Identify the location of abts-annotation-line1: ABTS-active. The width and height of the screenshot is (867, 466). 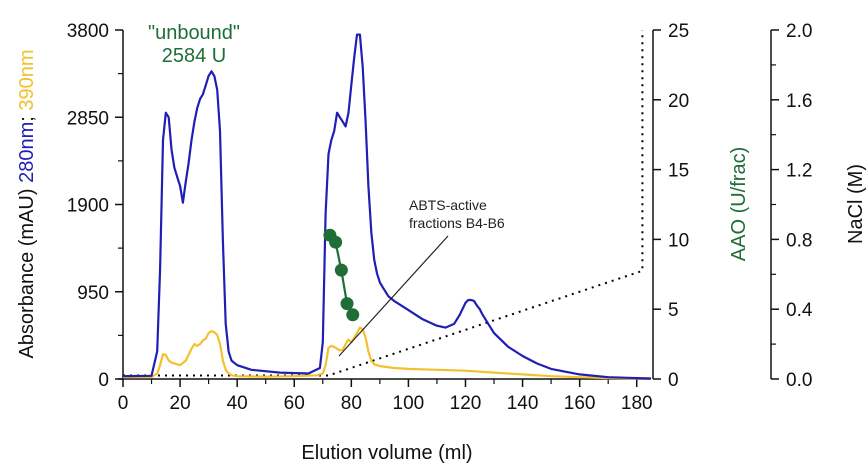
(448, 205).